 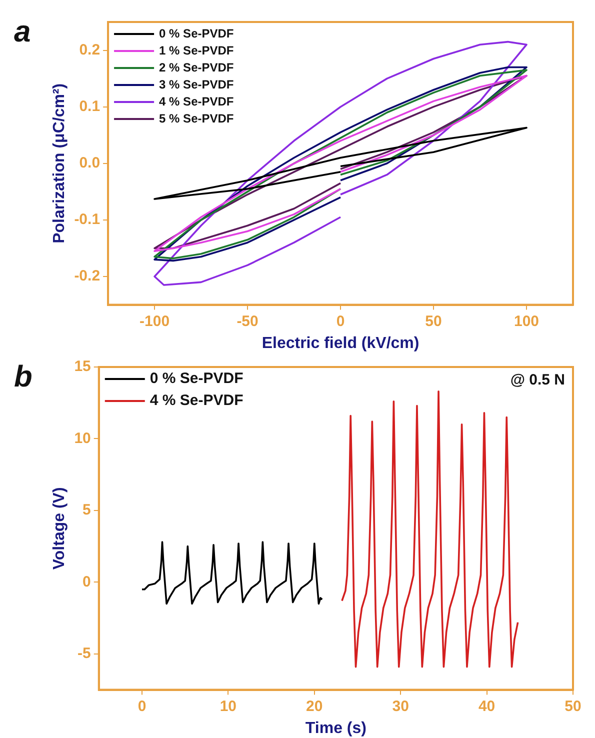 I want to click on x-tick-label: -100, so click(x=155, y=321).